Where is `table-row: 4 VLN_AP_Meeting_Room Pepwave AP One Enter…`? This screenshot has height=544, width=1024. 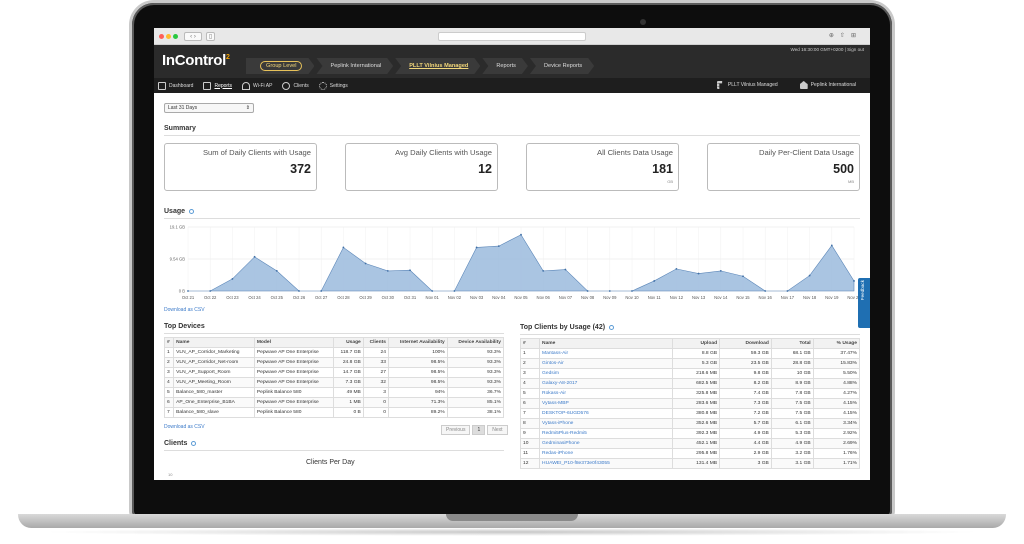 table-row: 4 VLN_AP_Meeting_Room Pepwave AP One Enter… is located at coordinates (334, 382).